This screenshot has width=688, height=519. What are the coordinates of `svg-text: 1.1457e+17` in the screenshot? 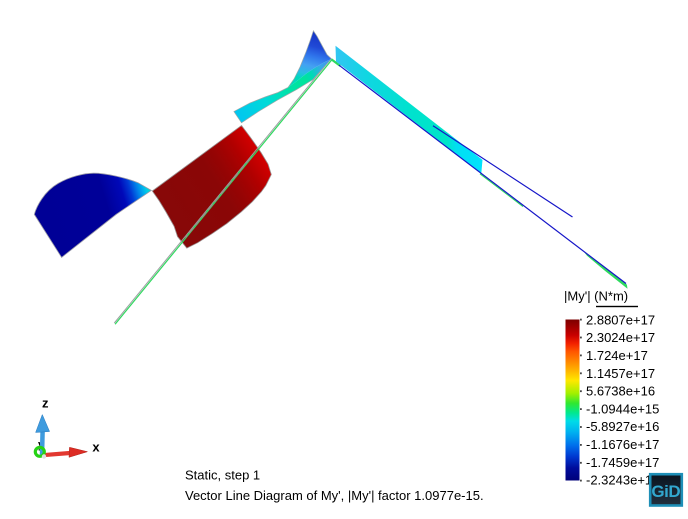 It's located at (620, 373).